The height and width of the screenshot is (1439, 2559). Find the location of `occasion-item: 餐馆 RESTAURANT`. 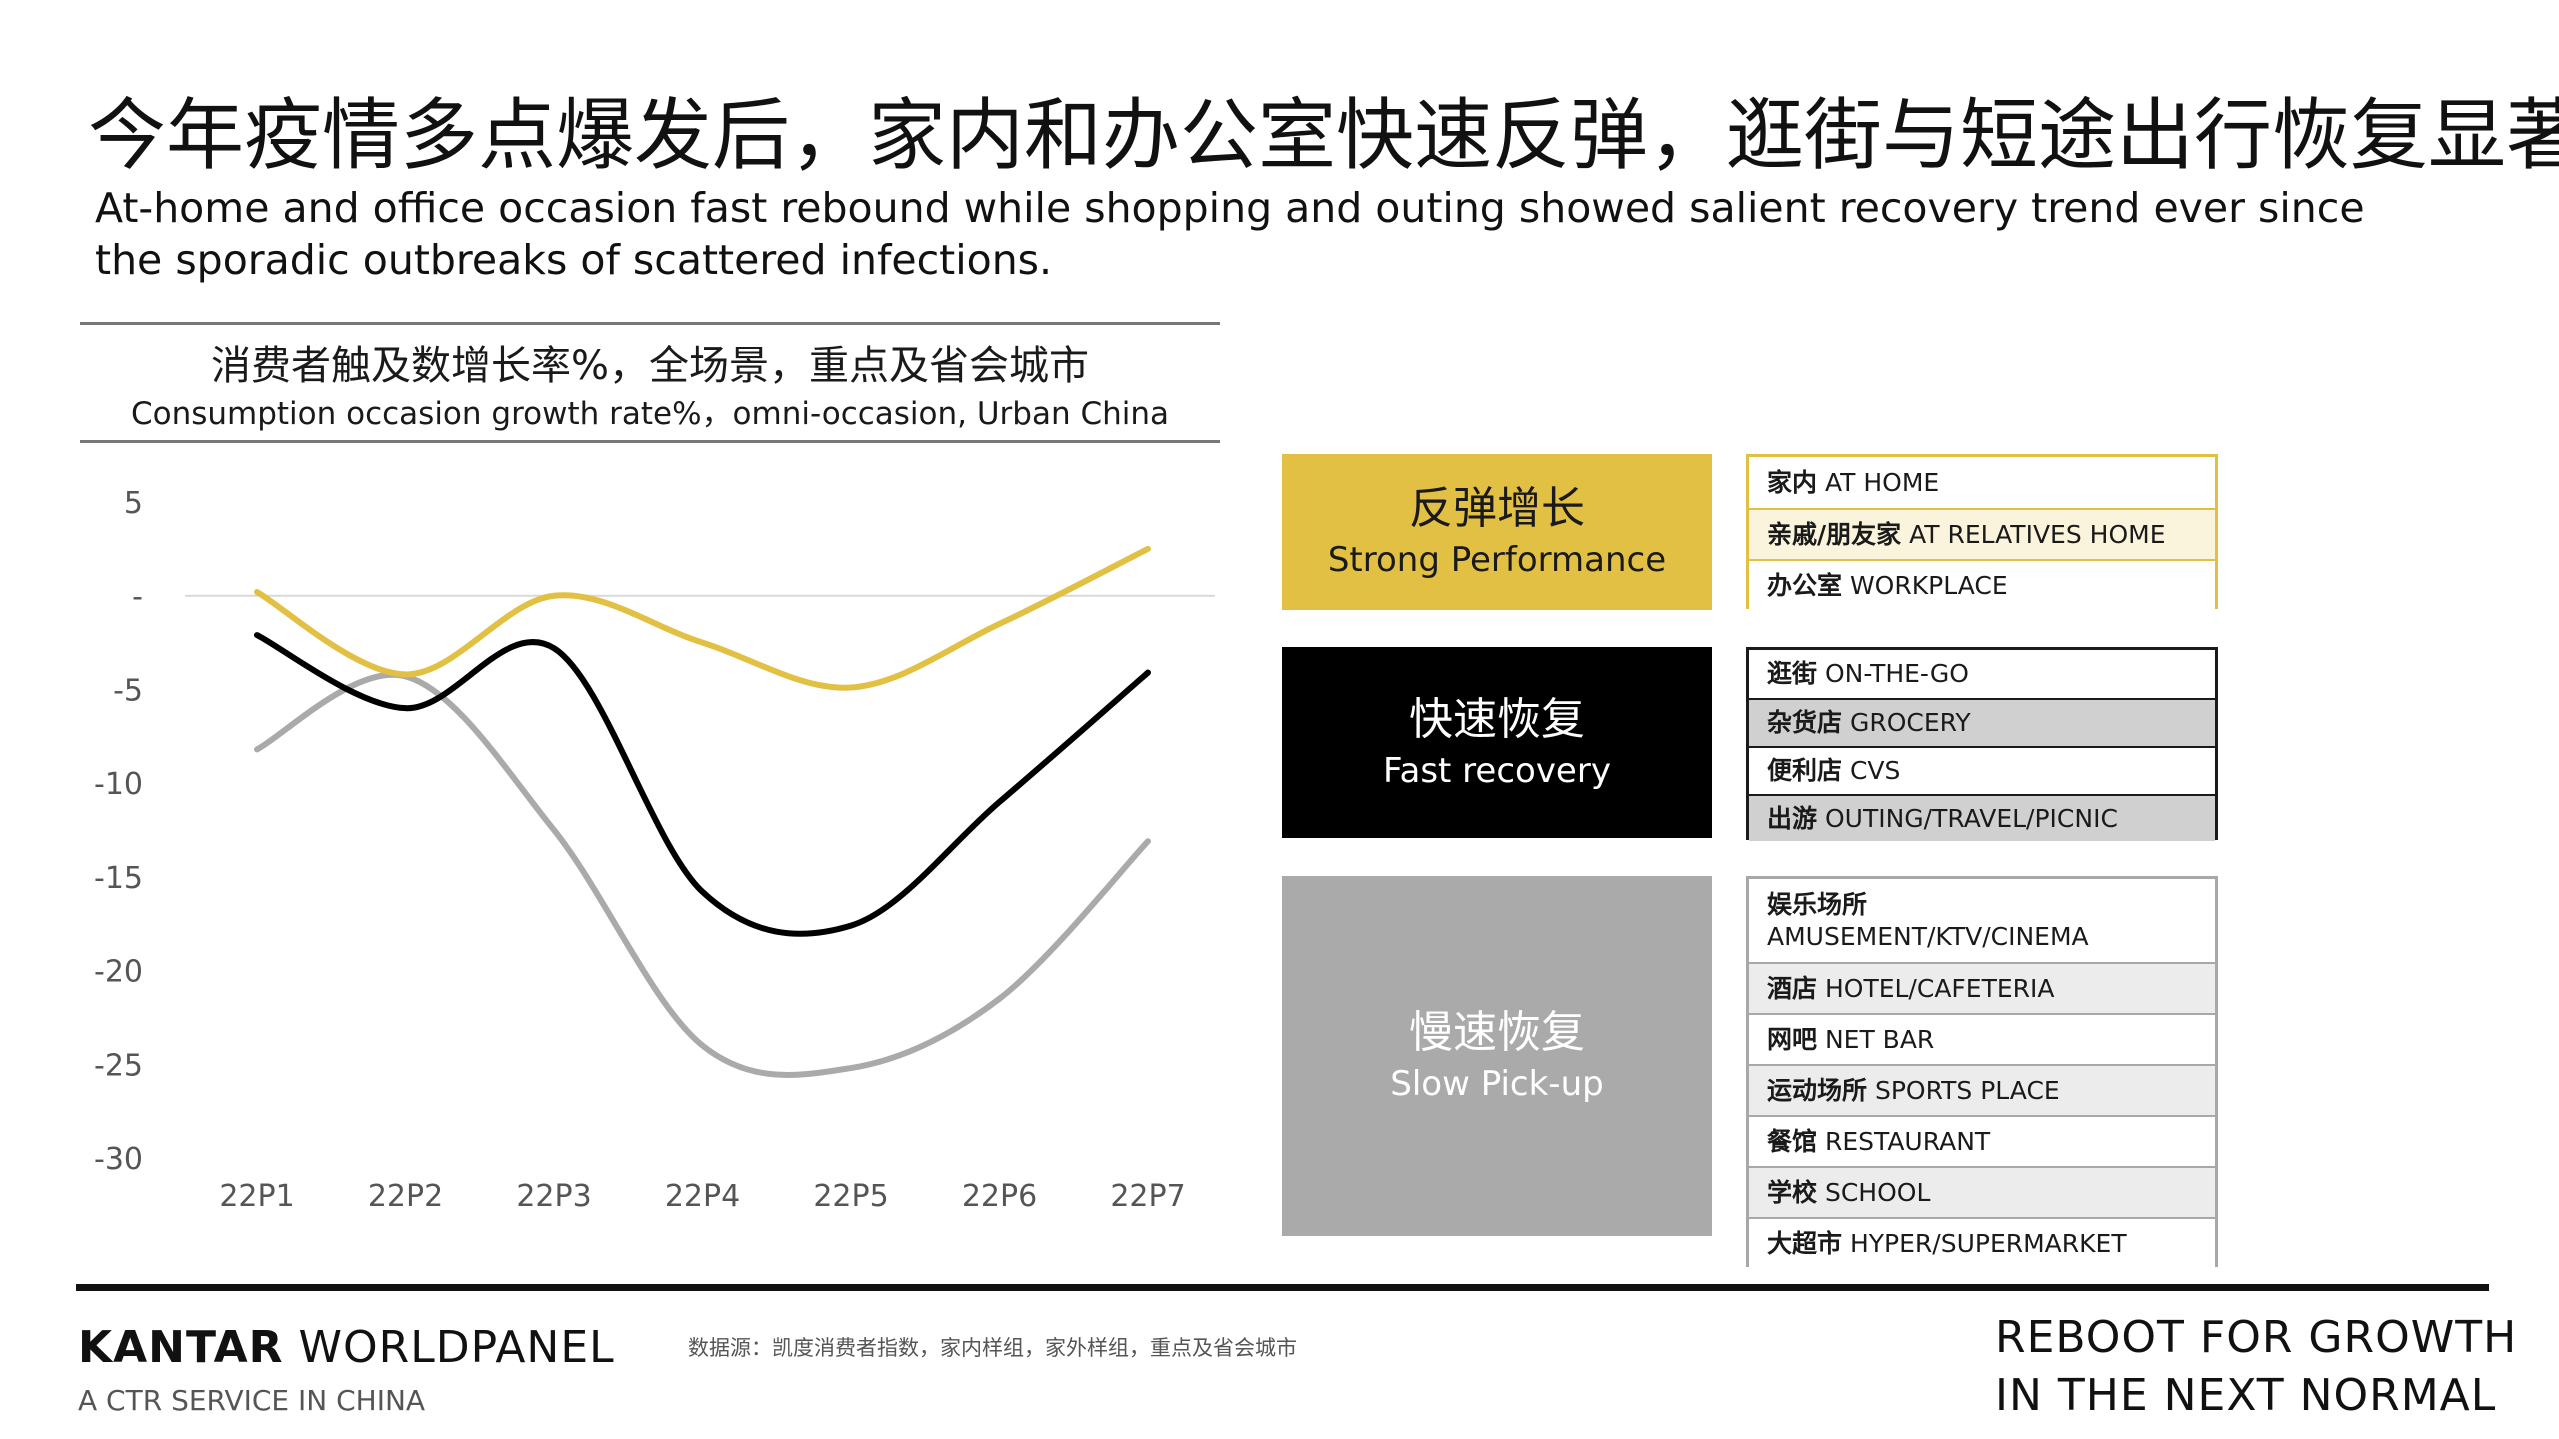

occasion-item: 餐馆 RESTAURANT is located at coordinates (1982, 1140).